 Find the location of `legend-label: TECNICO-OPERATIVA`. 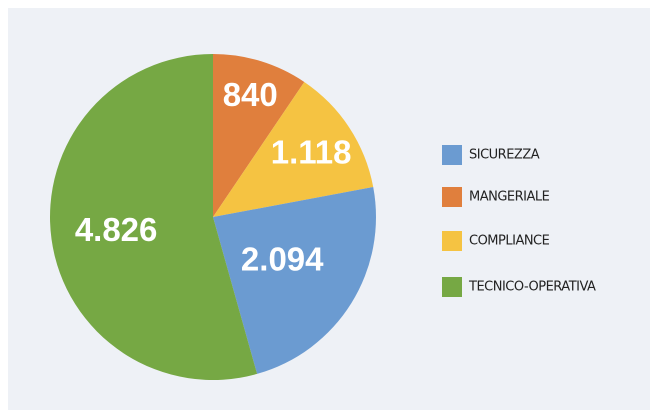

legend-label: TECNICO-OPERATIVA is located at coordinates (532, 287).